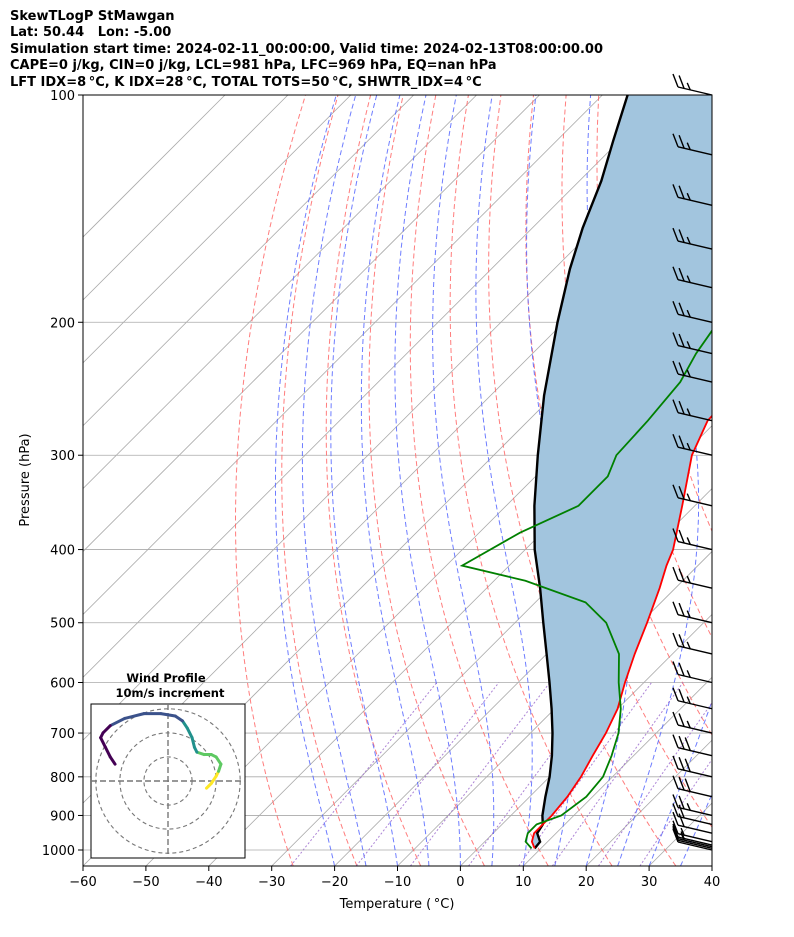 Image resolution: width=794 pixels, height=937 pixels. What do you see at coordinates (649, 882) in the screenshot?
I see `x-tick-label: 30` at bounding box center [649, 882].